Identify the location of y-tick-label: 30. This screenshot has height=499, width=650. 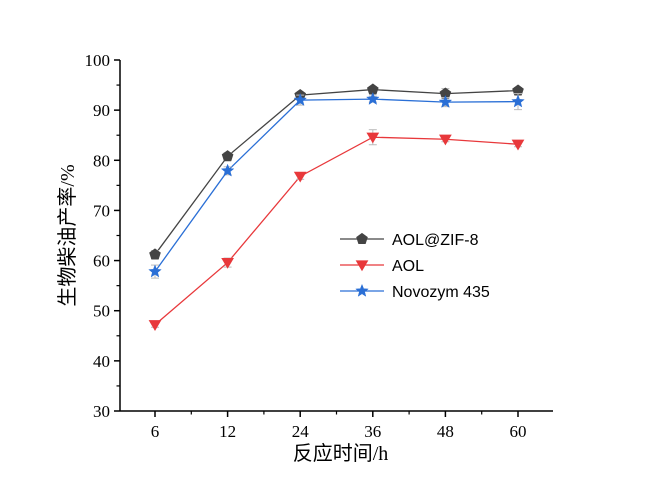
(101, 411).